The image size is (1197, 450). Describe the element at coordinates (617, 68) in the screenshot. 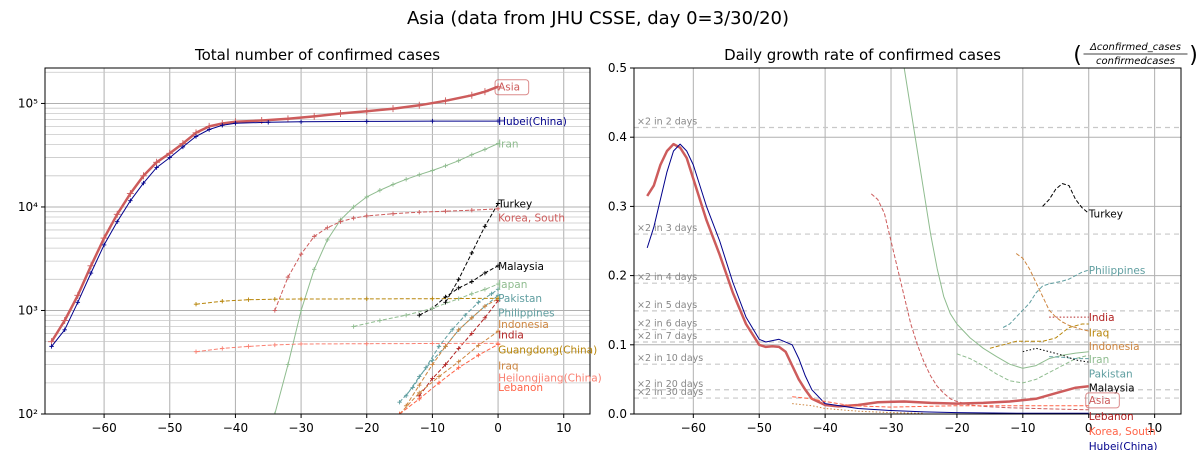

I see `y-tick-label: 0.5` at that location.